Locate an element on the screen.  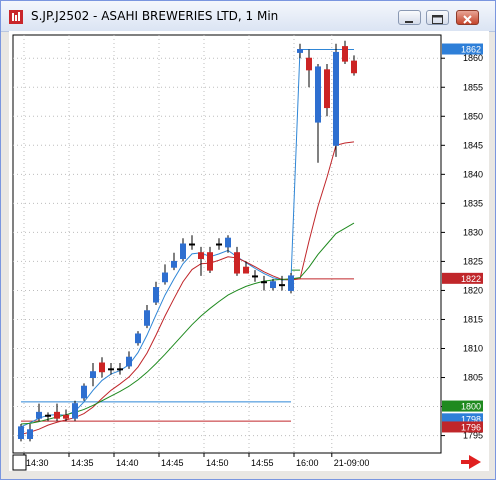
price-label: 1862 is located at coordinates (471, 50).